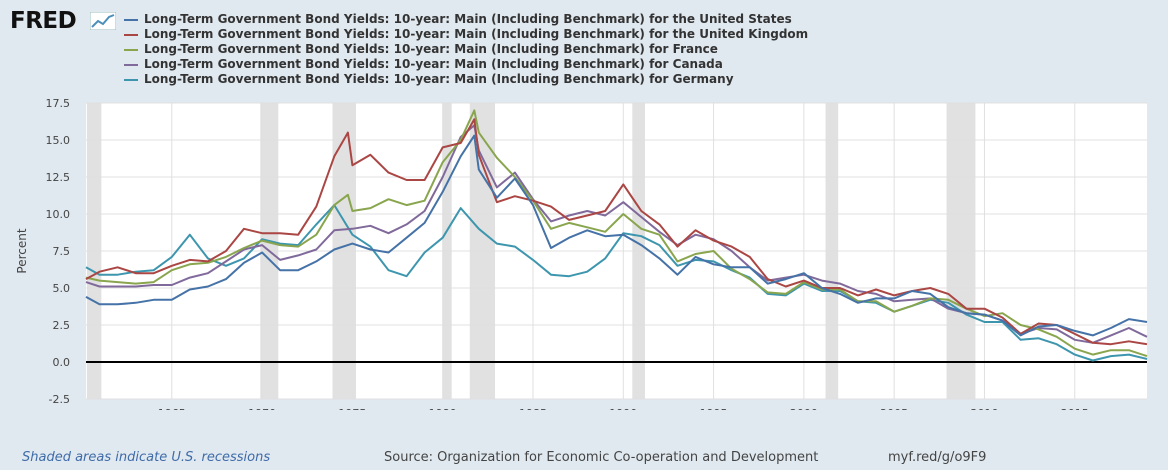 This screenshot has height=470, width=1168. What do you see at coordinates (533, 408) in the screenshot?
I see `x-tick-label: 1985` at bounding box center [533, 408].